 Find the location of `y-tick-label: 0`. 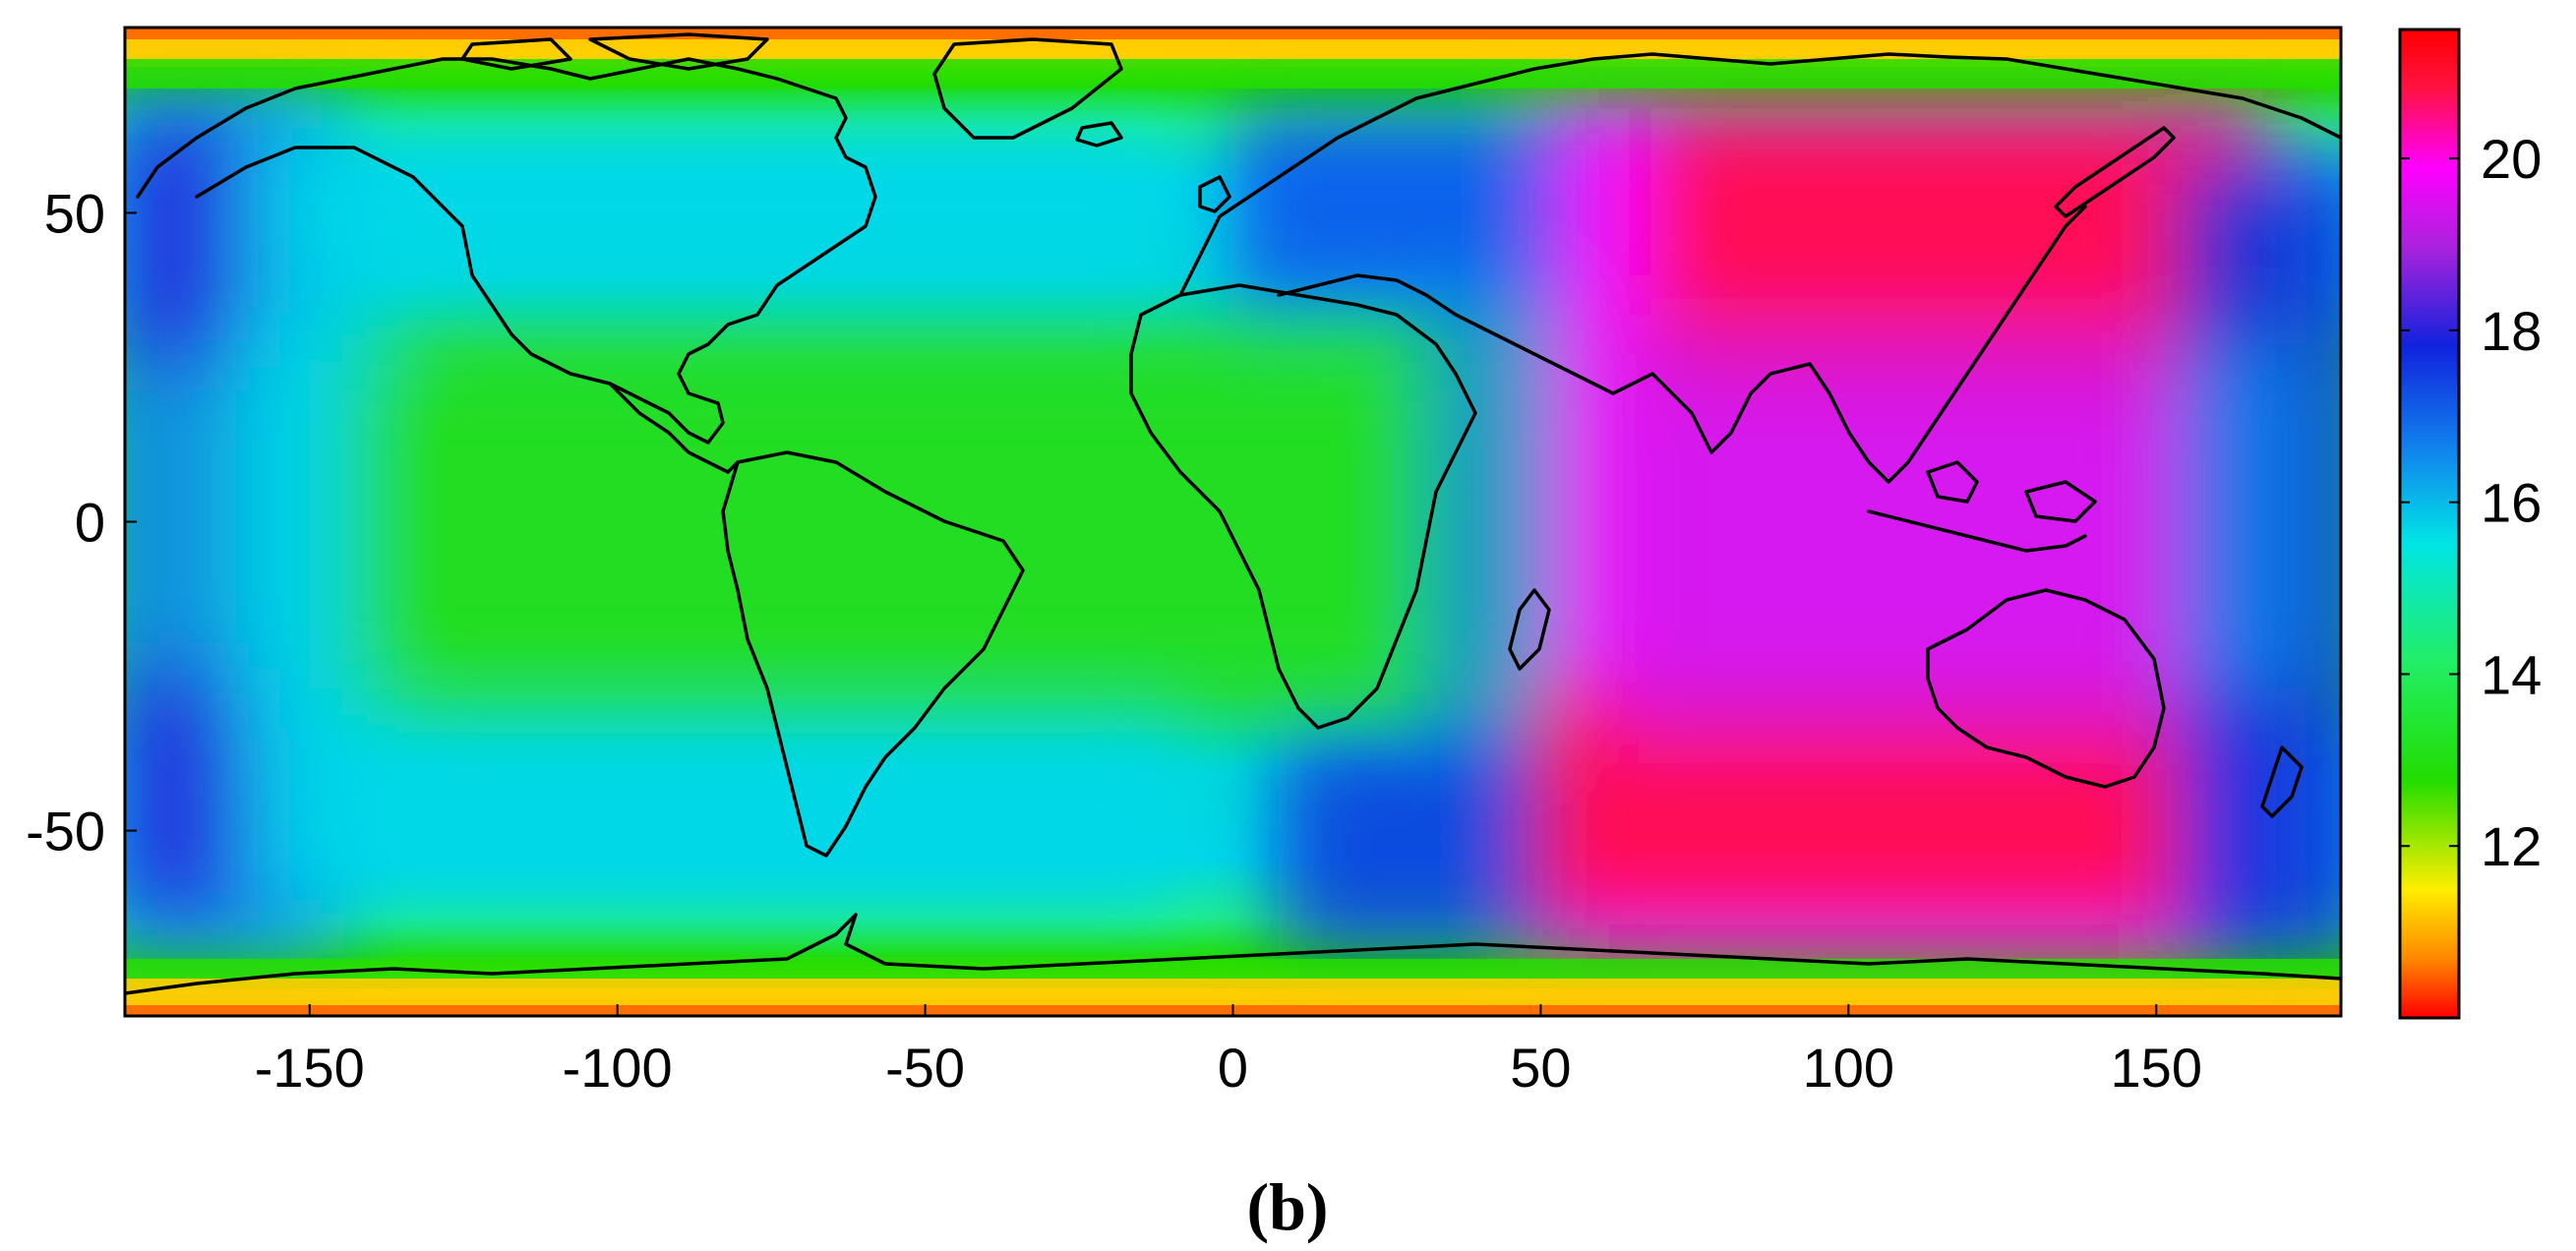

y-tick-label: 0 is located at coordinates (90, 523).